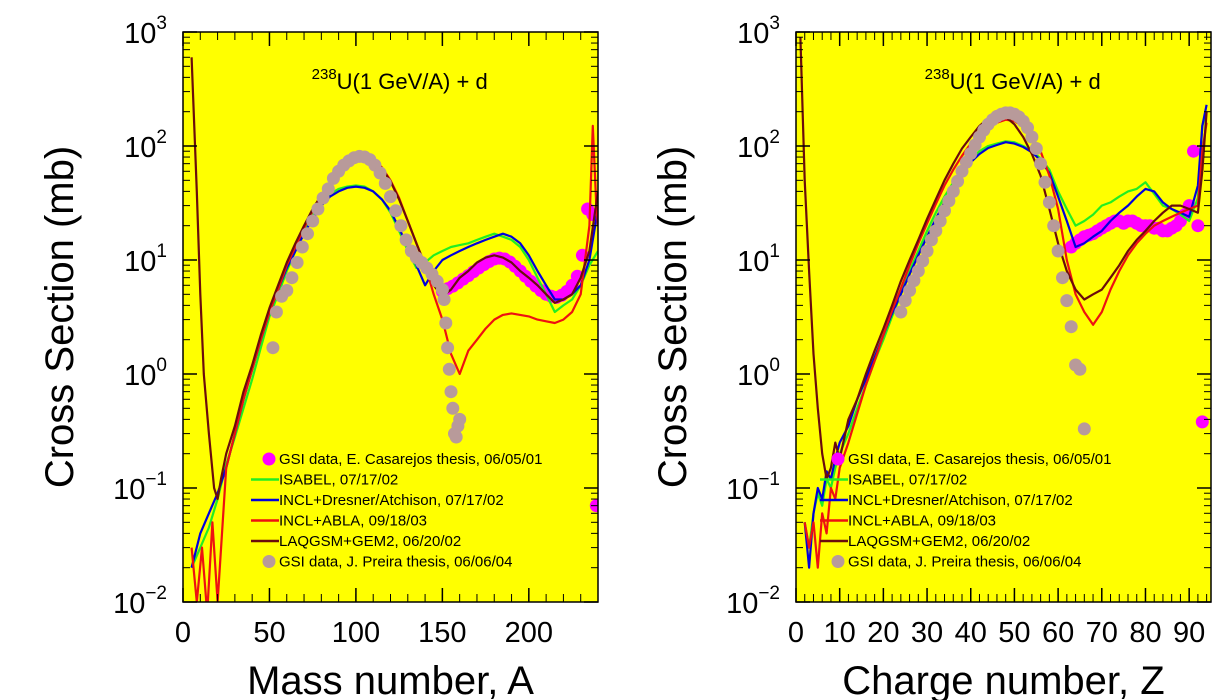  Describe the element at coordinates (840, 633) in the screenshot. I see `chart-1-x-tick-label: 10` at that location.